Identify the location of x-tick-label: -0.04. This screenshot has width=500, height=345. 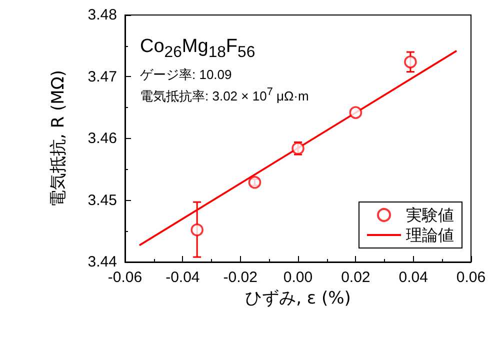
(183, 277).